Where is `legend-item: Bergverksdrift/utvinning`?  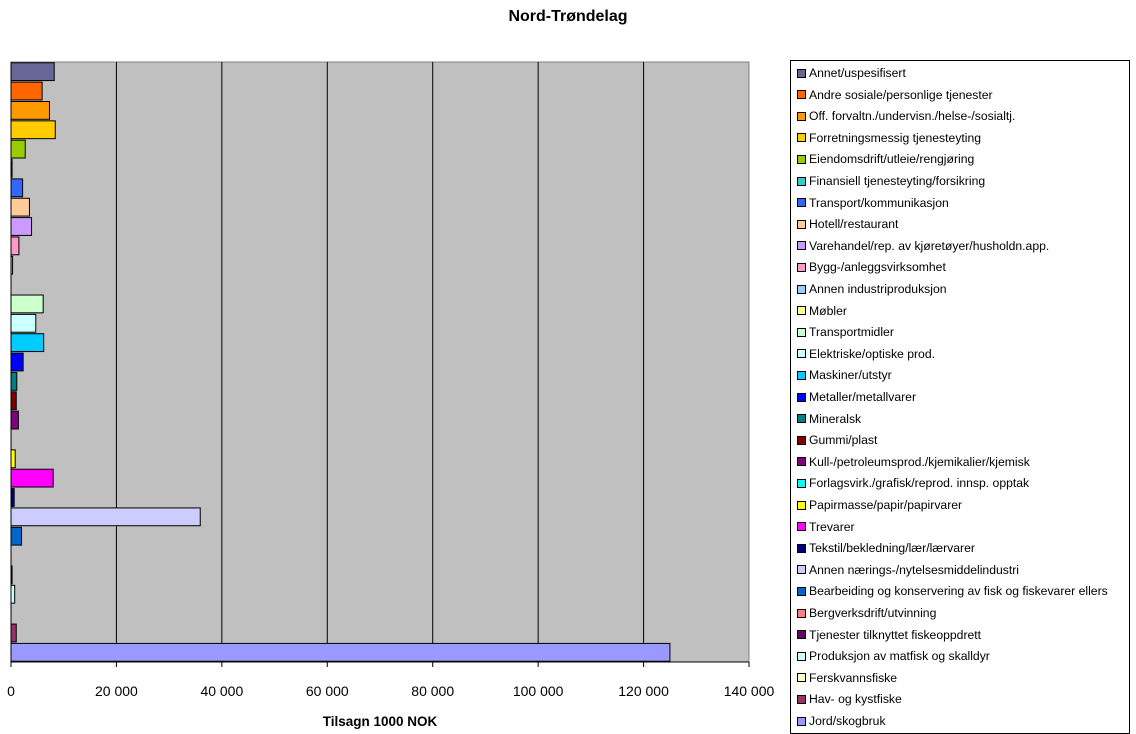 legend-item: Bergverksdrift/utvinning is located at coordinates (866, 613).